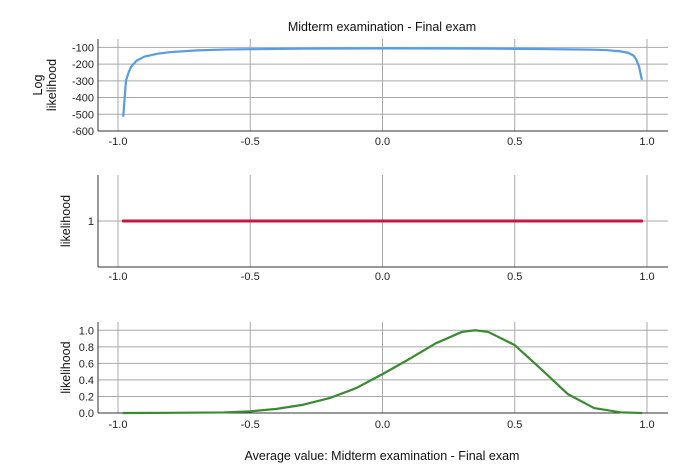  I want to click on y-tick-label: 0.0, so click(86, 414).